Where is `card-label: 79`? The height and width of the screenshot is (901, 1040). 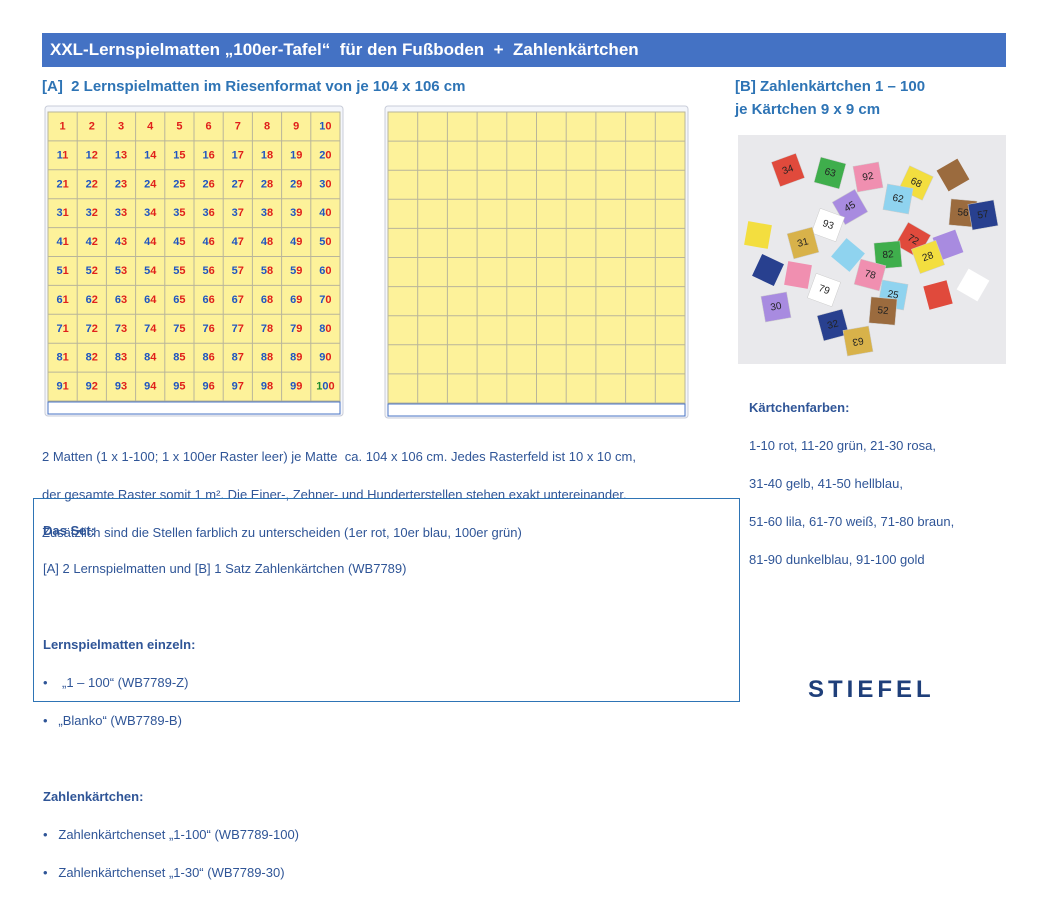
card-label: 79 is located at coordinates (824, 290).